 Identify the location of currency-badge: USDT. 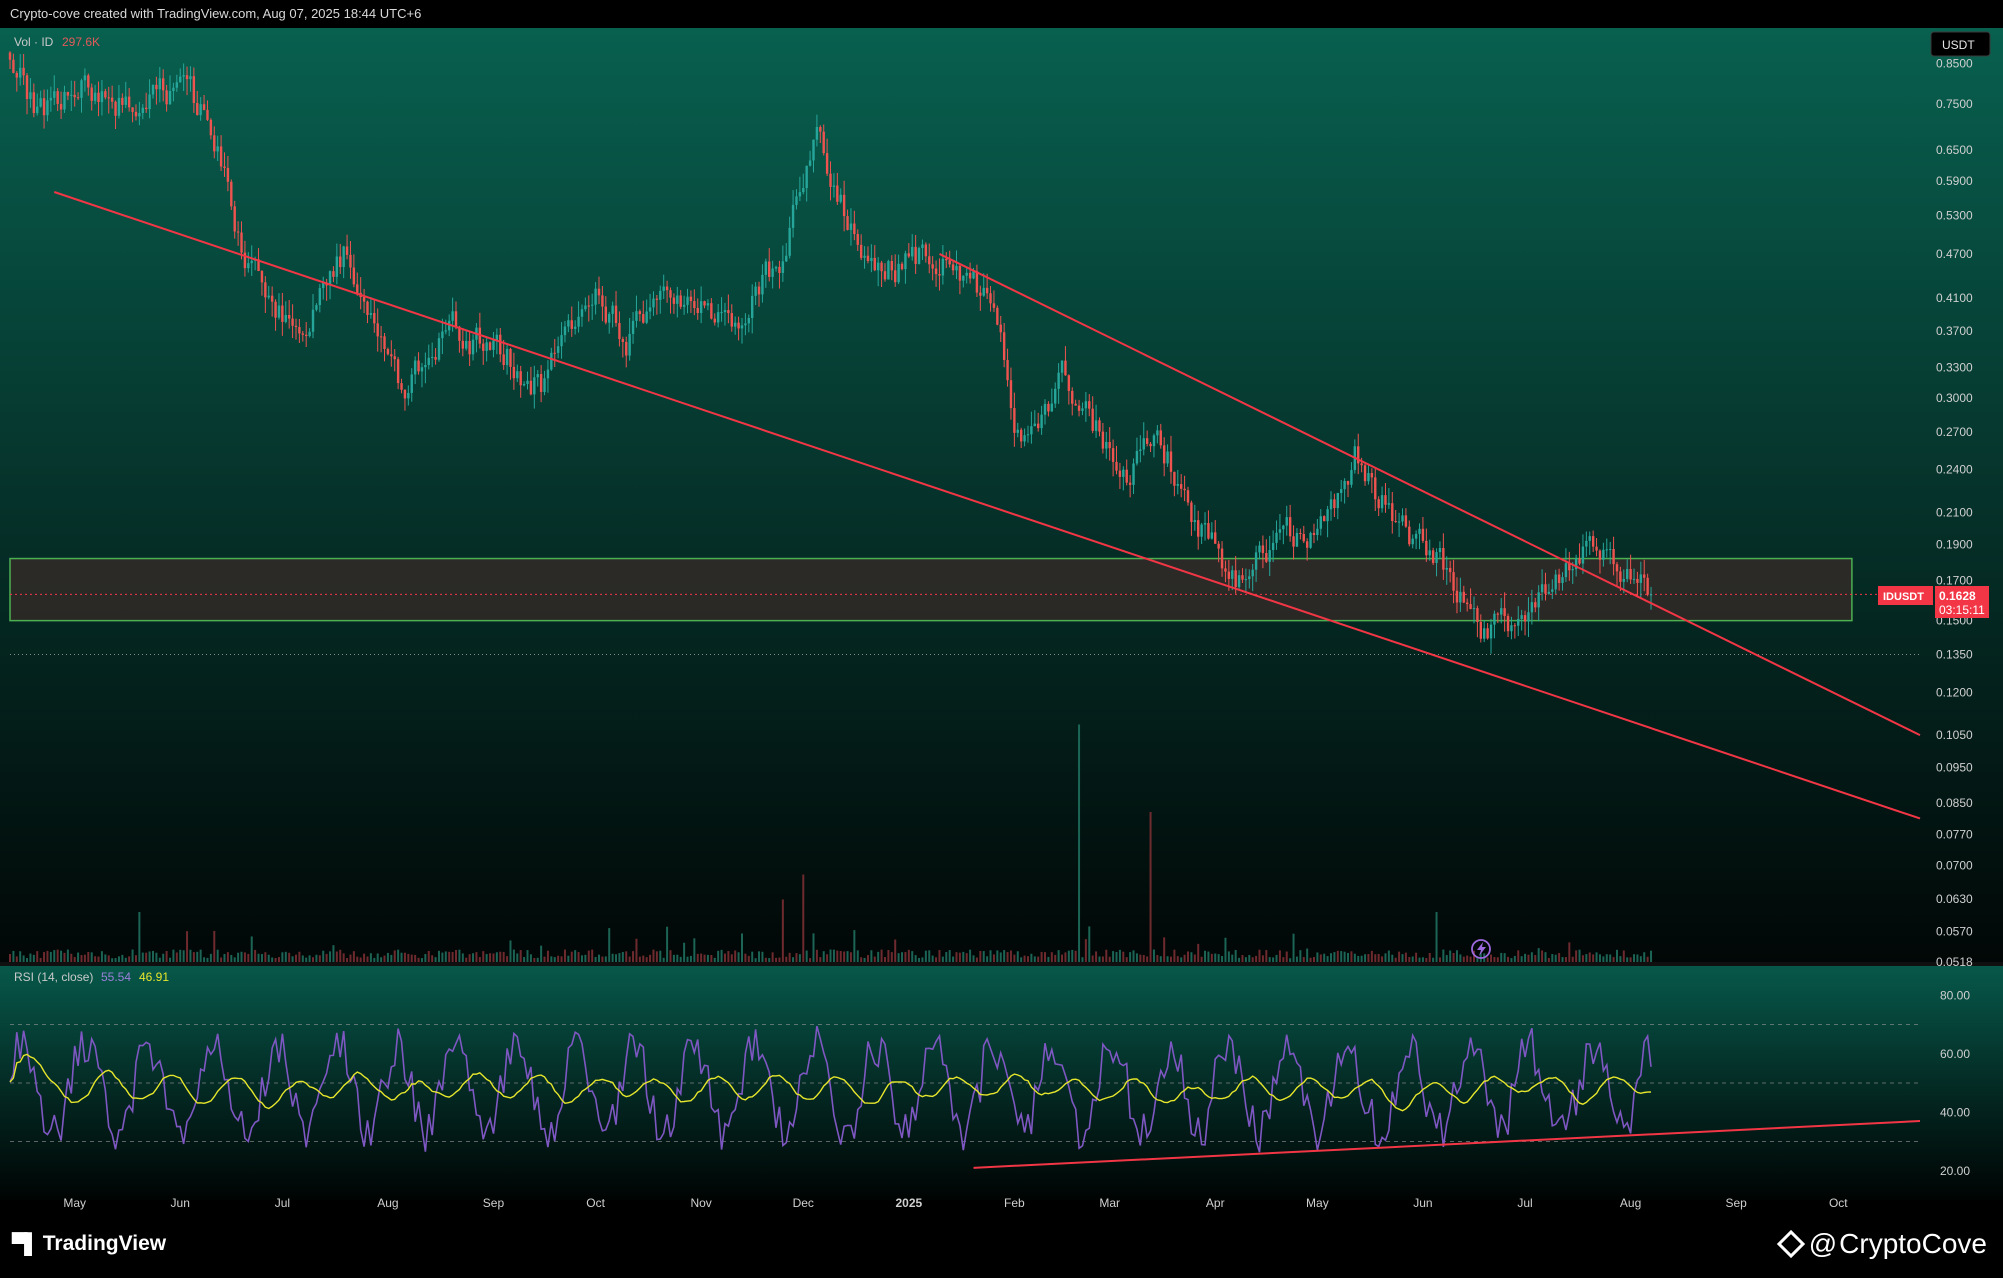
(1958, 45).